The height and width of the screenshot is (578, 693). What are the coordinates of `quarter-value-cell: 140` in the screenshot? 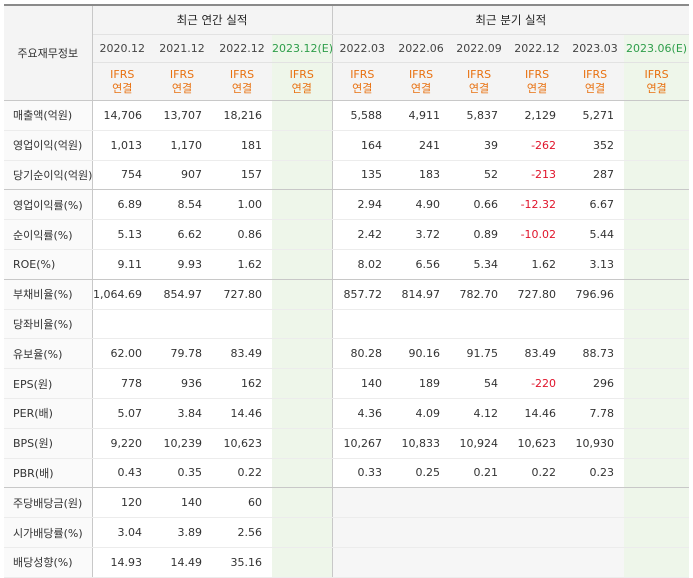 It's located at (362, 383).